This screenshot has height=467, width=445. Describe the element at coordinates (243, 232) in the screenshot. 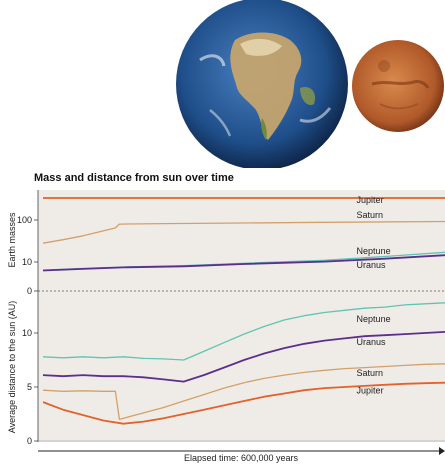

I see `mass-saturn-line` at that location.